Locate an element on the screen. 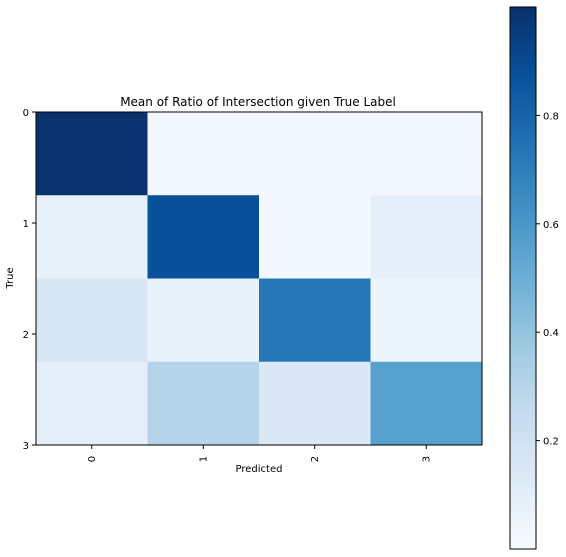  heatmap-cell-r0-c2 is located at coordinates (315, 154).